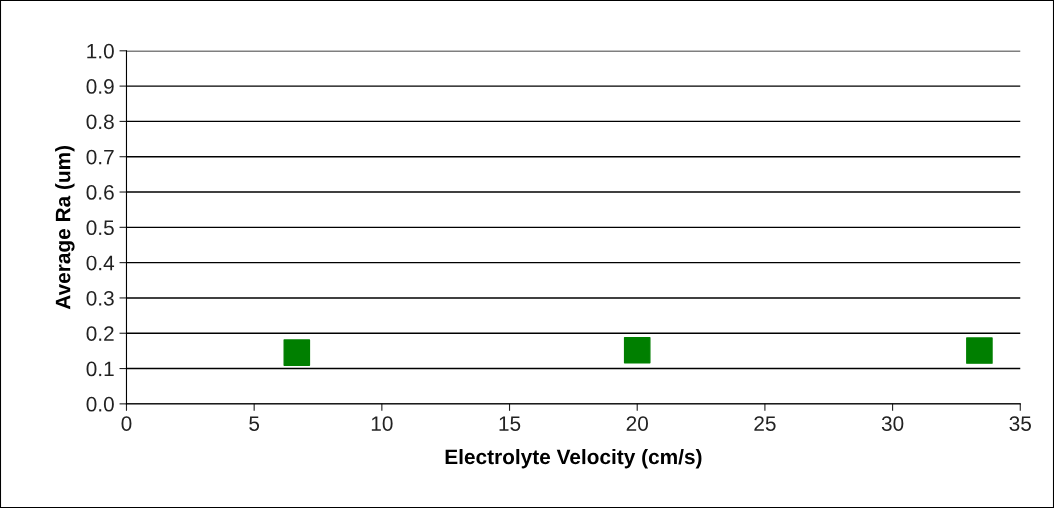  I want to click on x-tick-label: 0, so click(126, 423).